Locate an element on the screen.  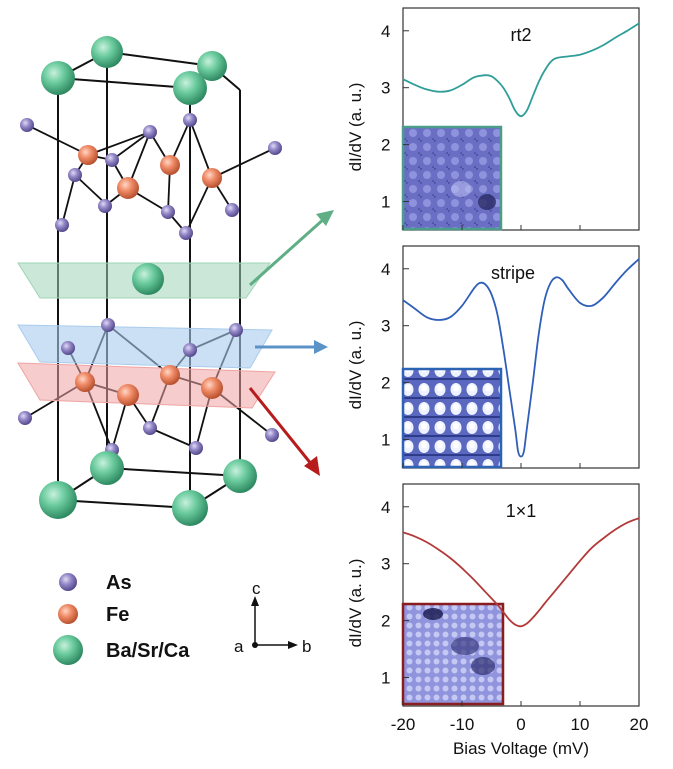
legend: As Fe Ba/Sr/Ca is located at coordinates (121, 618).